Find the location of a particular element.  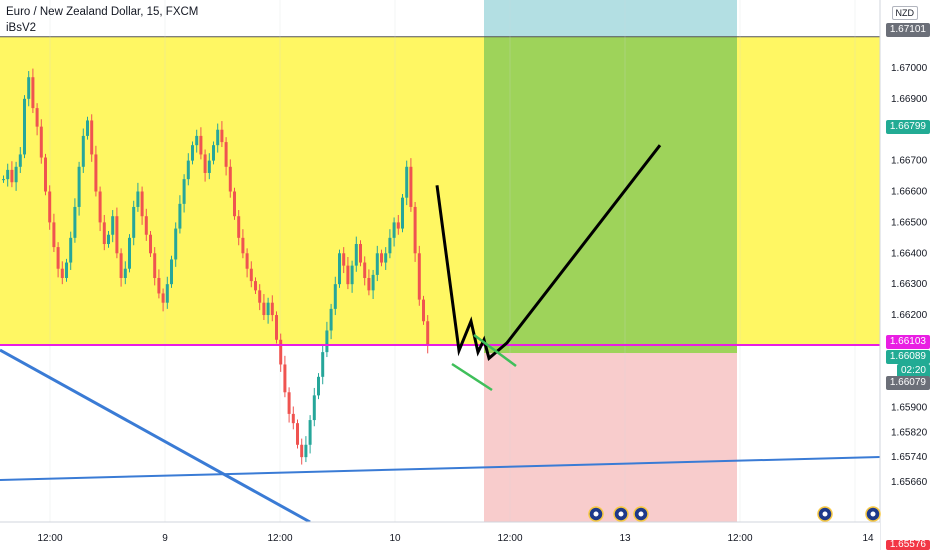

trendline-support is located at coordinates (440, 468).